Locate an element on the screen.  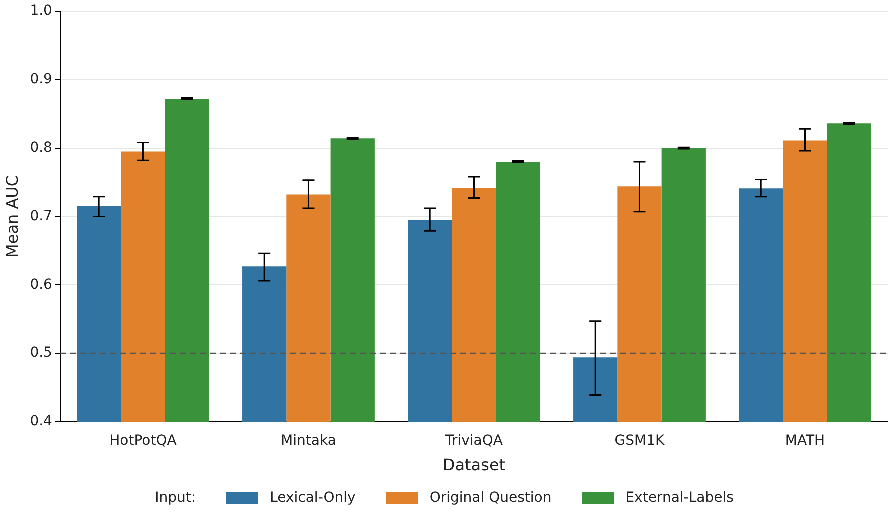
x-tick-label: HotPotQA is located at coordinates (144, 441).